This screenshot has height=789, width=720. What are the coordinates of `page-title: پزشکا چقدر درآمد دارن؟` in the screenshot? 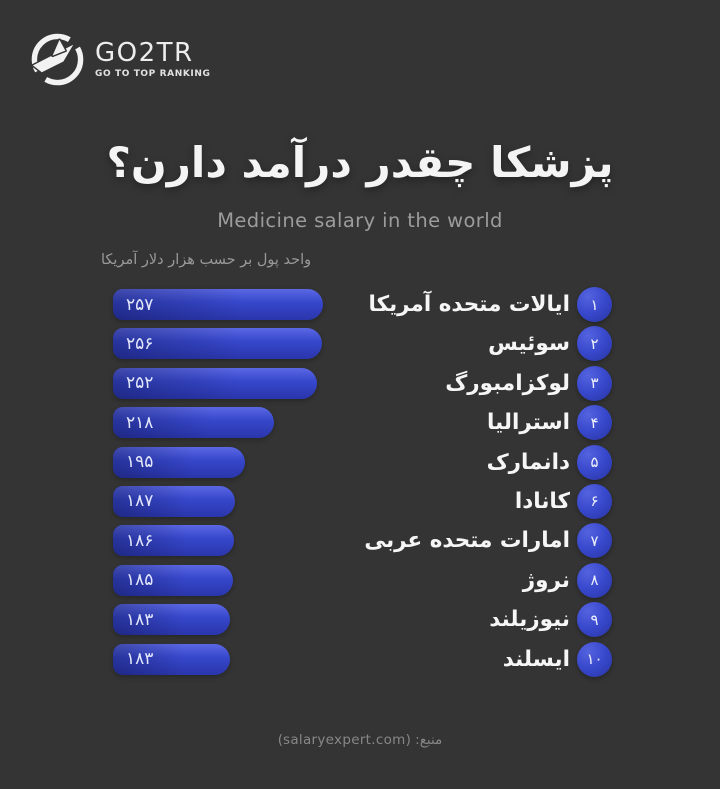 It's located at (360, 162).